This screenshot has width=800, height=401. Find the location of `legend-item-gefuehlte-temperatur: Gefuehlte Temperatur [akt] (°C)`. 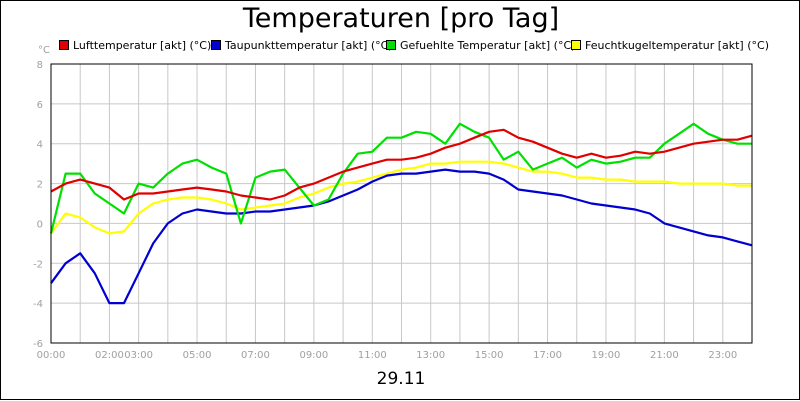

legend-item-gefuehlte-temperatur: Gefuehlte Temperatur [akt] (°C) is located at coordinates (480, 45).